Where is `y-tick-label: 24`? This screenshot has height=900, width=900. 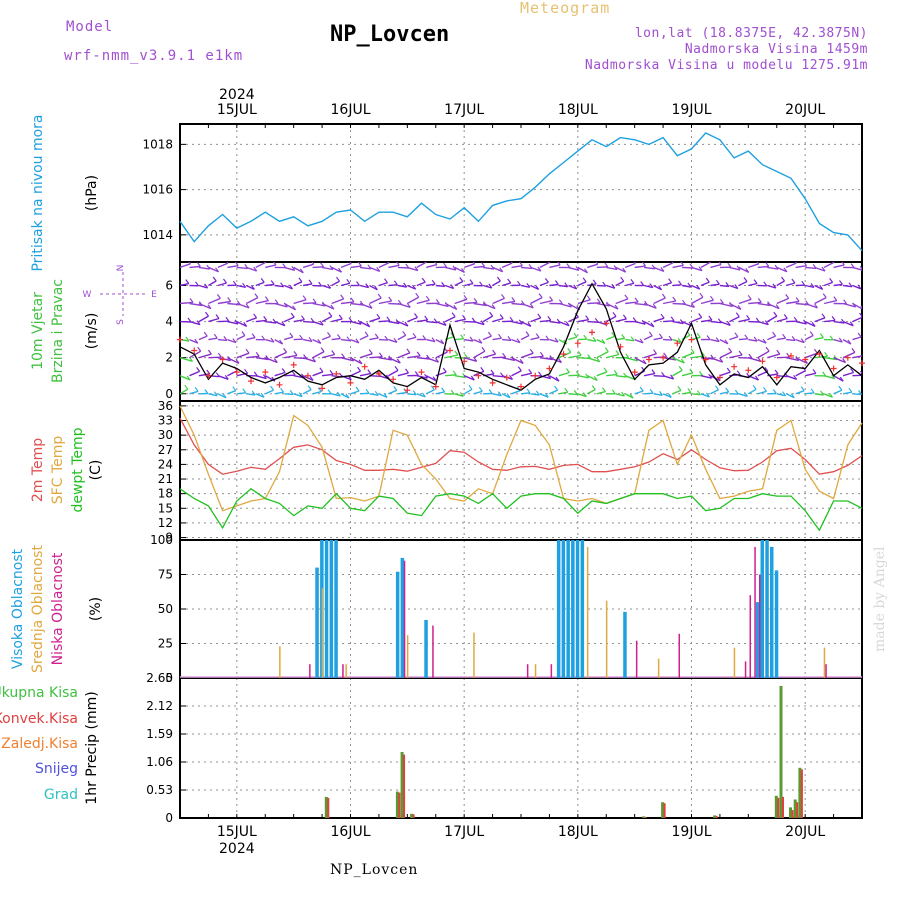 y-tick-label: 24 is located at coordinates (165, 464).